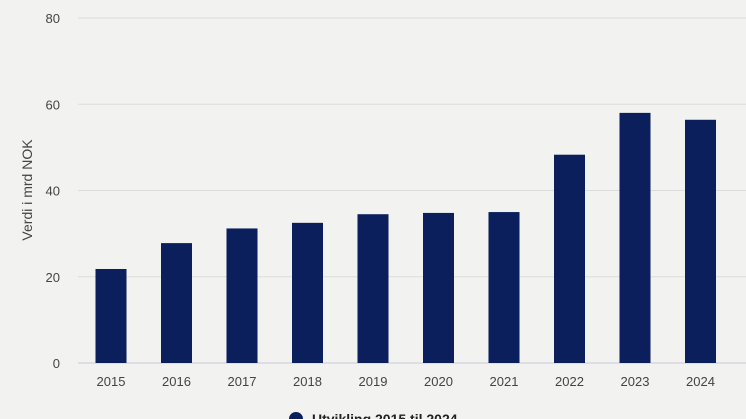 The height and width of the screenshot is (419, 746). What do you see at coordinates (242, 381) in the screenshot?
I see `x-tick-label: 2017` at bounding box center [242, 381].